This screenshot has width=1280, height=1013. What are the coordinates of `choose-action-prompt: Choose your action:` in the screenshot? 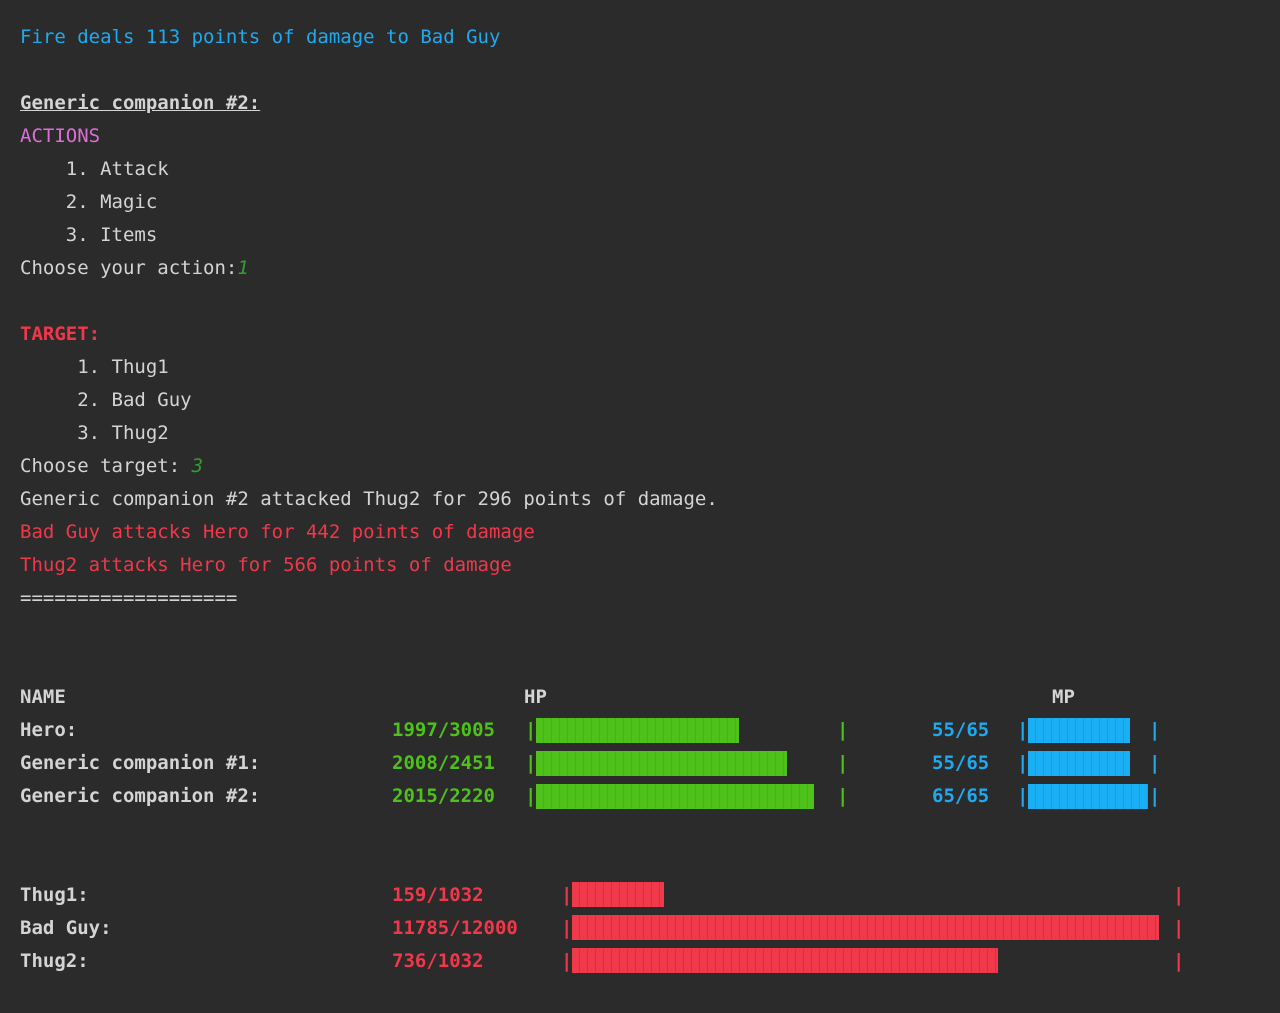 It's located at (129, 268).